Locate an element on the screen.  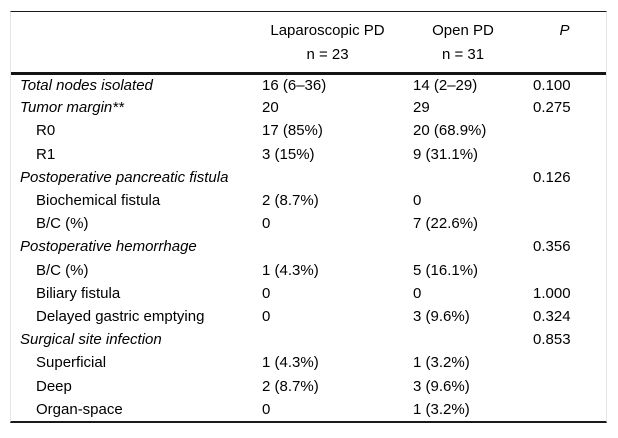
header-open-pd-title: Open PD is located at coordinates (463, 30).